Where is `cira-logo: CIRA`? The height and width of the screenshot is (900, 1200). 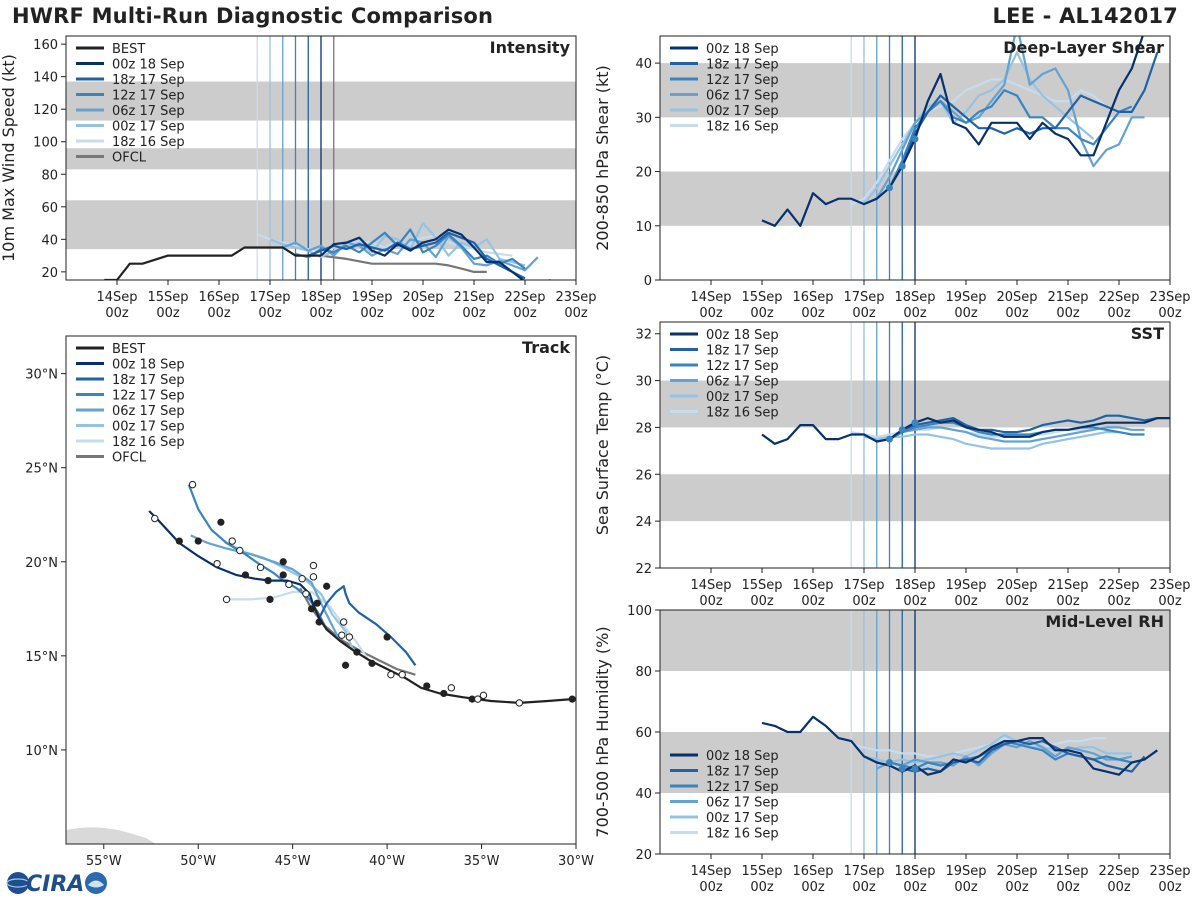 cira-logo: CIRA is located at coordinates (56, 884).